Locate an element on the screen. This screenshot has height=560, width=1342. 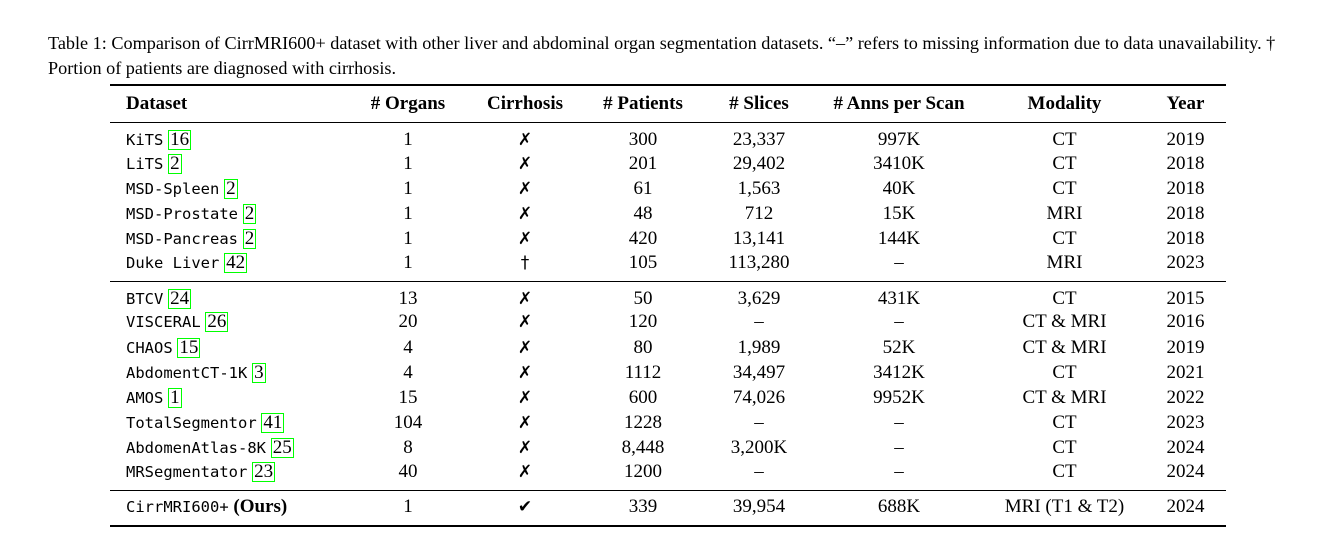
citation-link: 23 is located at coordinates (264, 471).